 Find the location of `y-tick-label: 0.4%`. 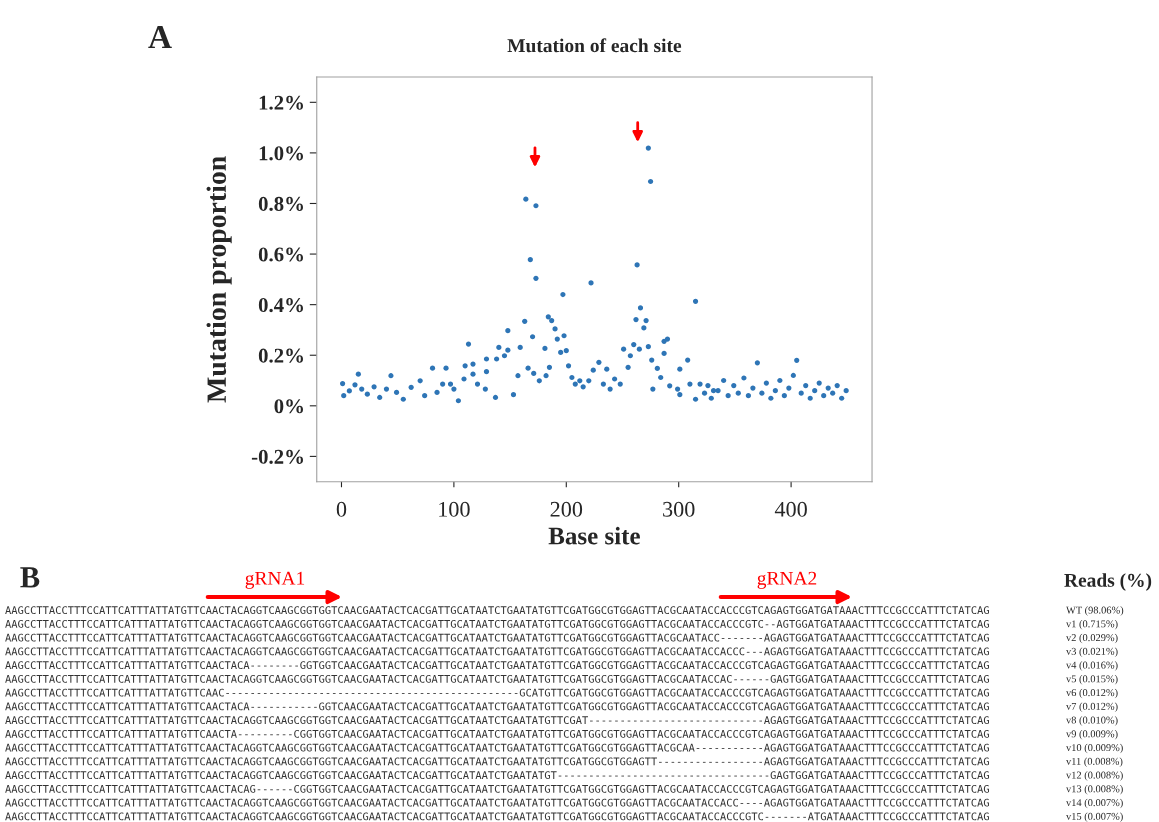

y-tick-label: 0.4% is located at coordinates (280, 305).